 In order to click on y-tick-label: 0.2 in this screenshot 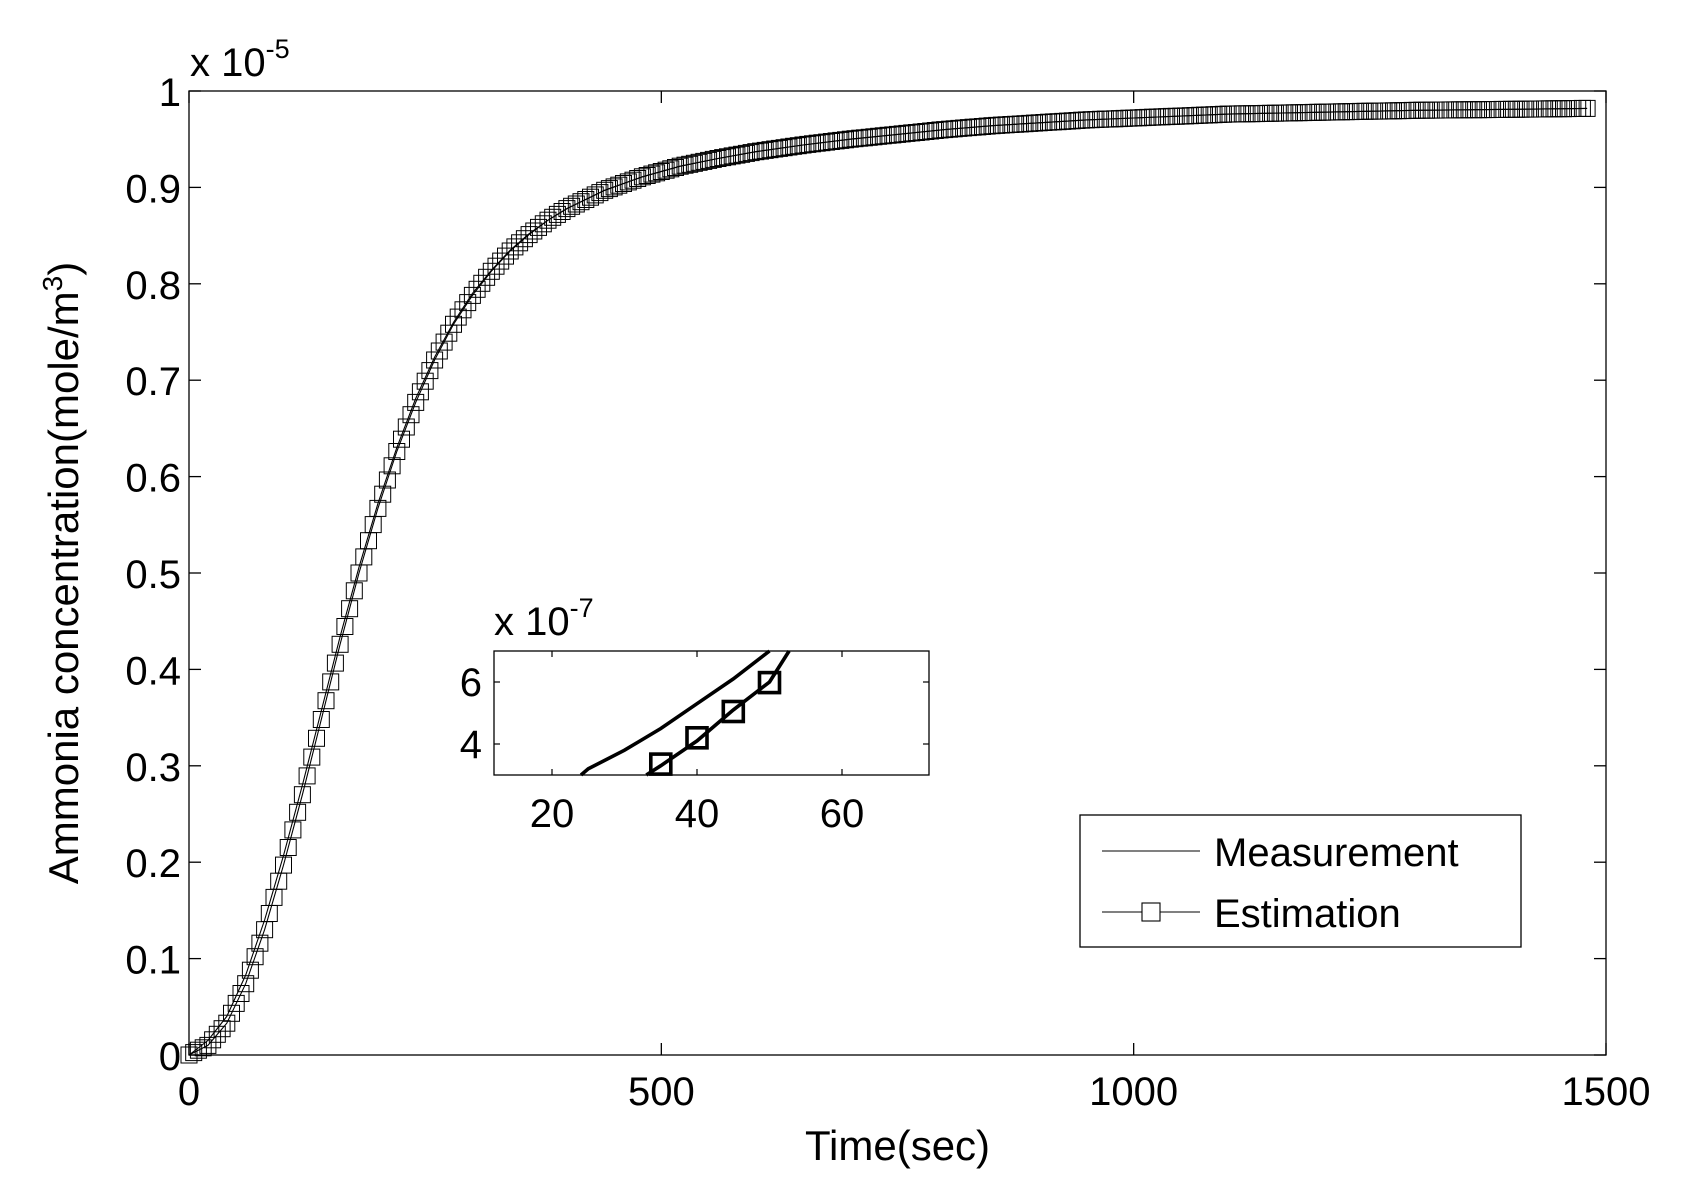, I will do `click(153, 864)`.